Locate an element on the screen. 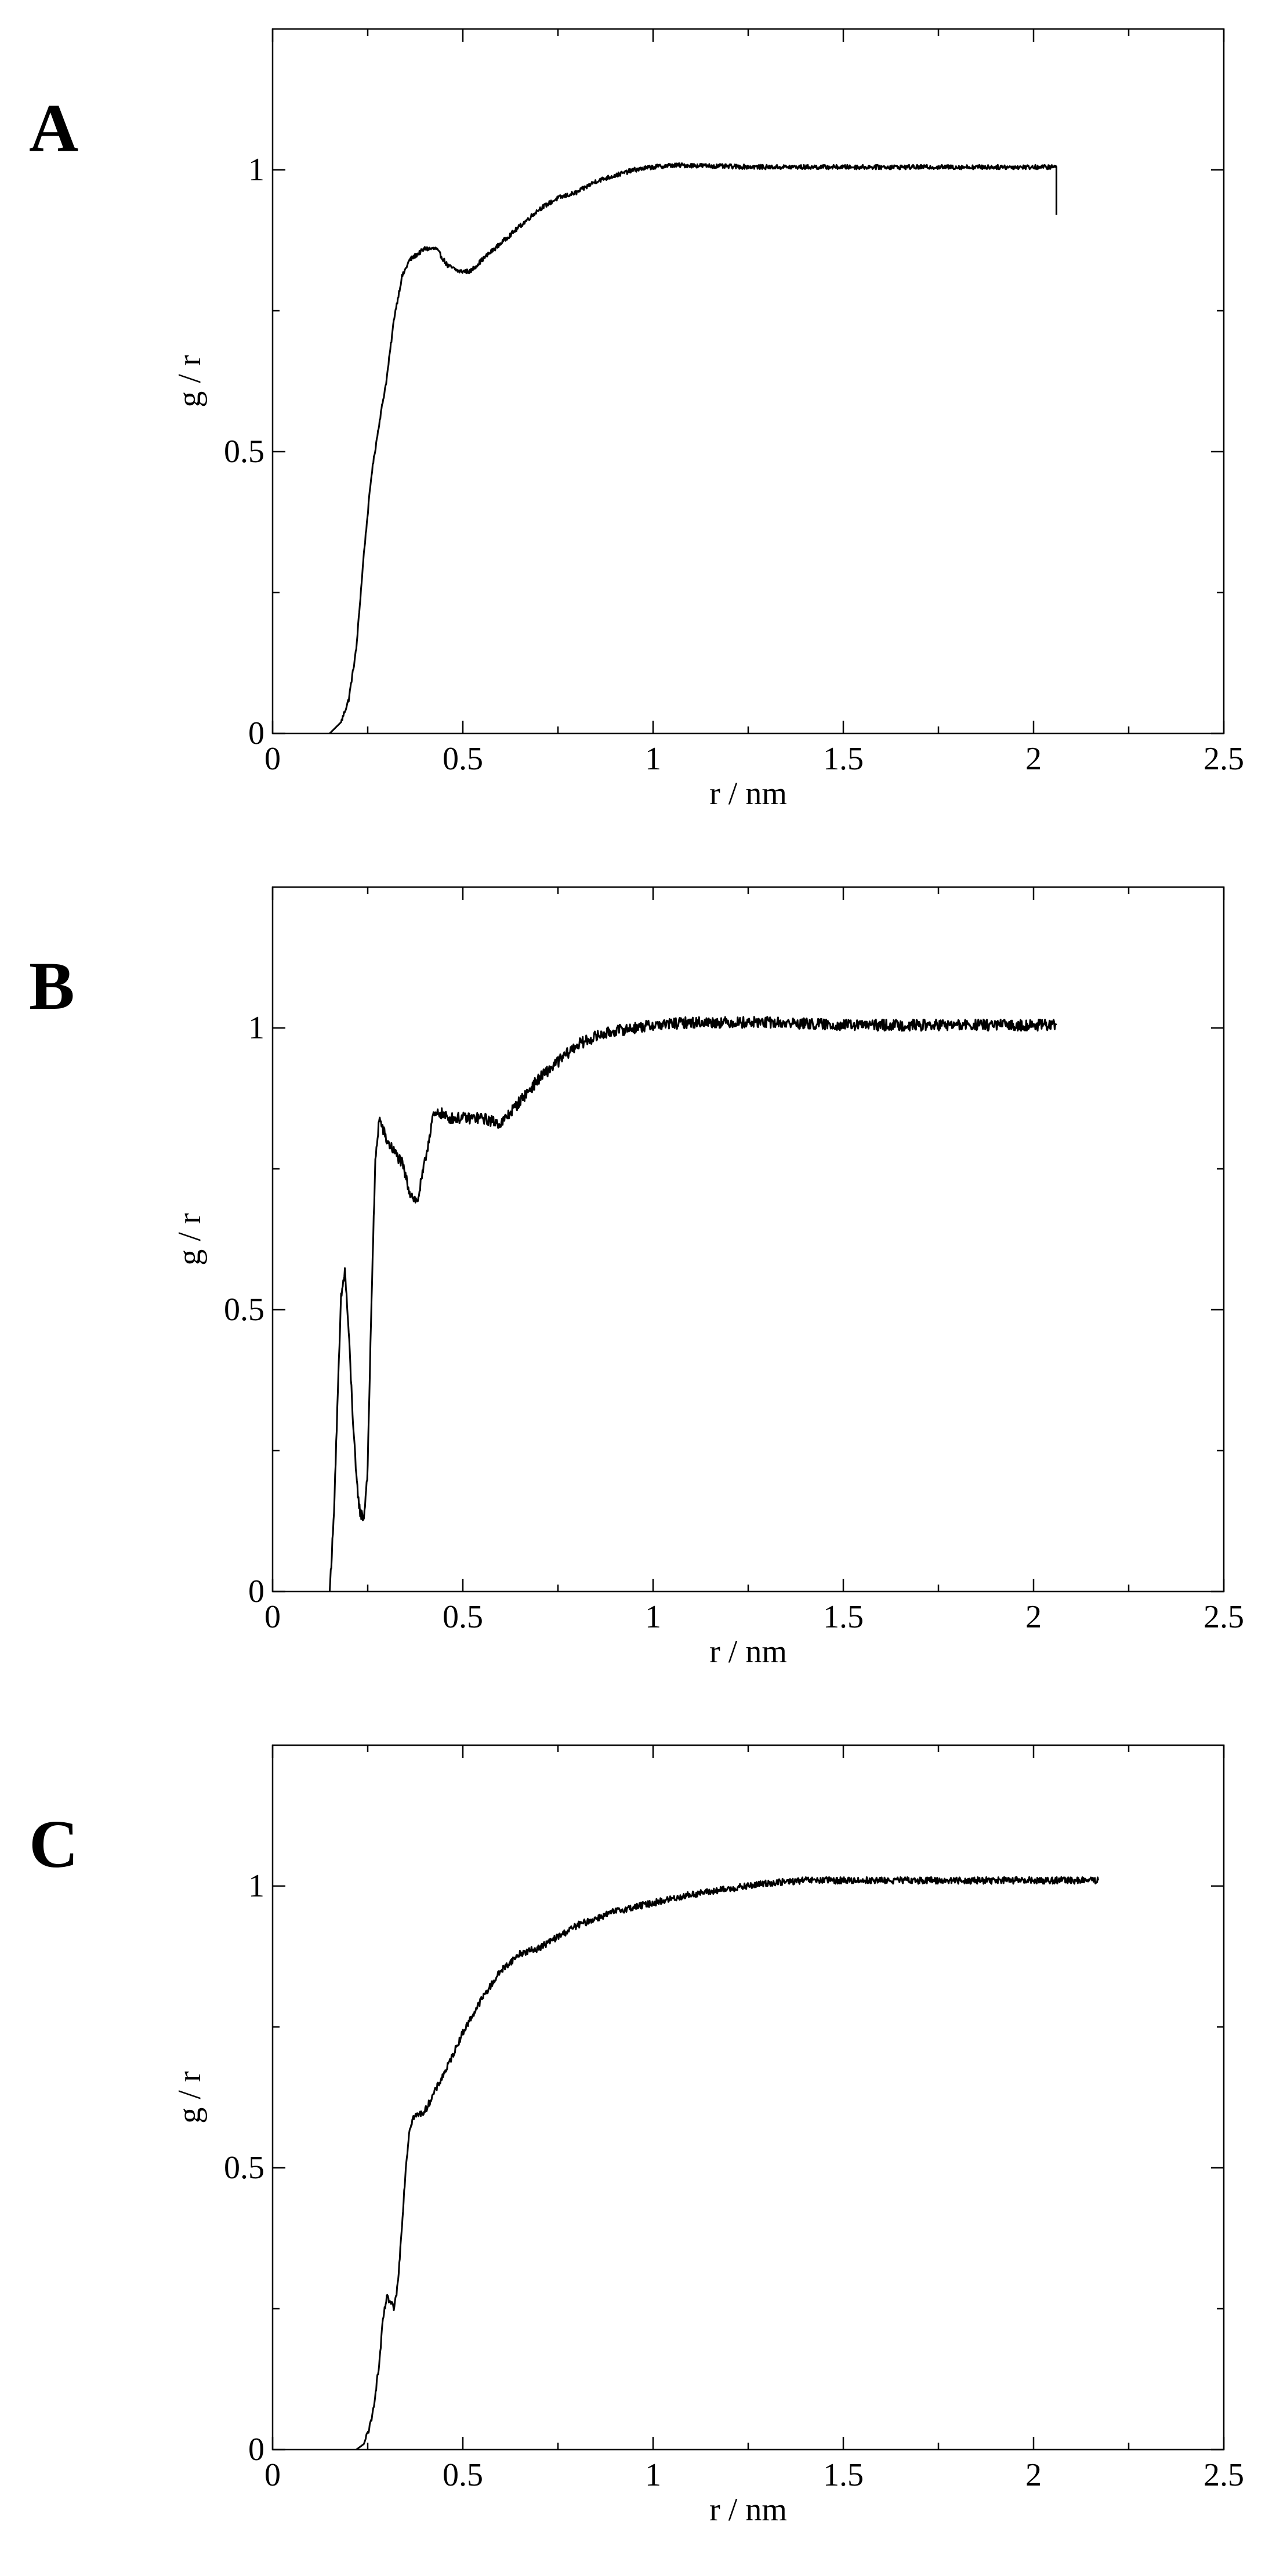 The width and height of the screenshot is (1276, 2576). series-line-c is located at coordinates (727, 2163).